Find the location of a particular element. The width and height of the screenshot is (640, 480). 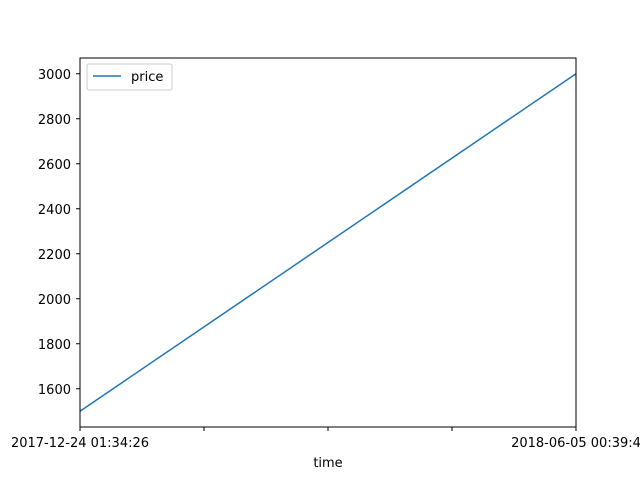

y-tick-label: 2600 is located at coordinates (54, 165).